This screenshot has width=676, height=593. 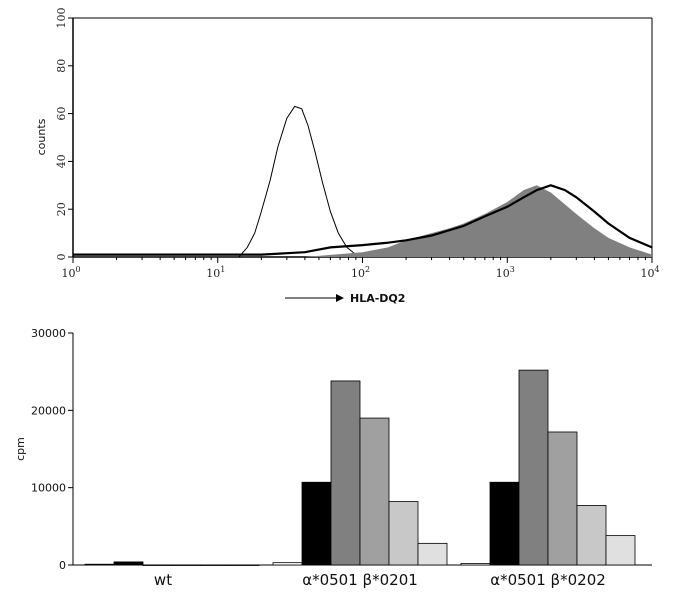 What do you see at coordinates (340, 298) in the screenshot?
I see `arrow-head-icon` at bounding box center [340, 298].